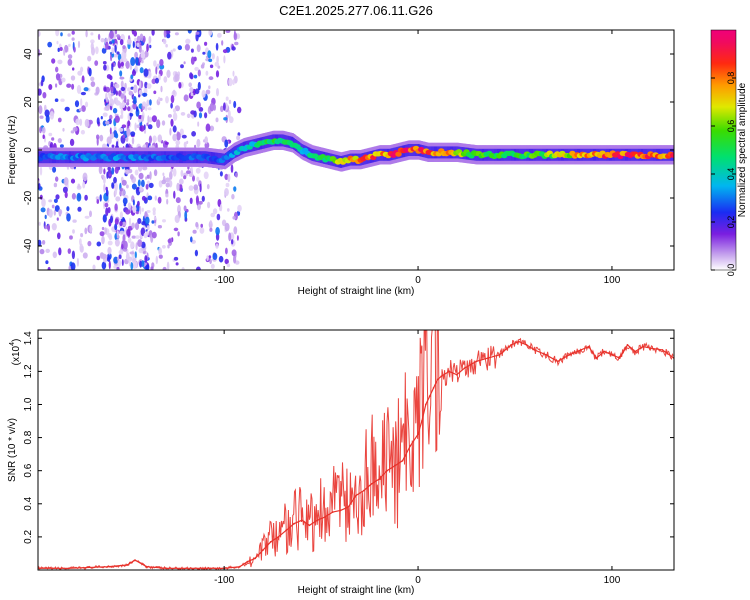 This screenshot has height=600, width=750. What do you see at coordinates (356, 10) in the screenshot?
I see `figure-title: C2E1.2025.277.06.11.G26` at bounding box center [356, 10].